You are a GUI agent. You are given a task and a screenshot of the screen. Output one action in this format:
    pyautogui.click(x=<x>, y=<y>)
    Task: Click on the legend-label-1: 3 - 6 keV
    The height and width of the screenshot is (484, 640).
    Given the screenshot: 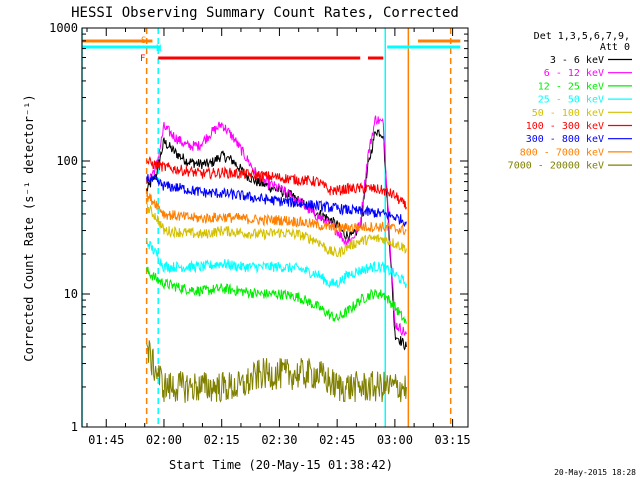 What is the action you would take?
    pyautogui.click(x=577, y=60)
    